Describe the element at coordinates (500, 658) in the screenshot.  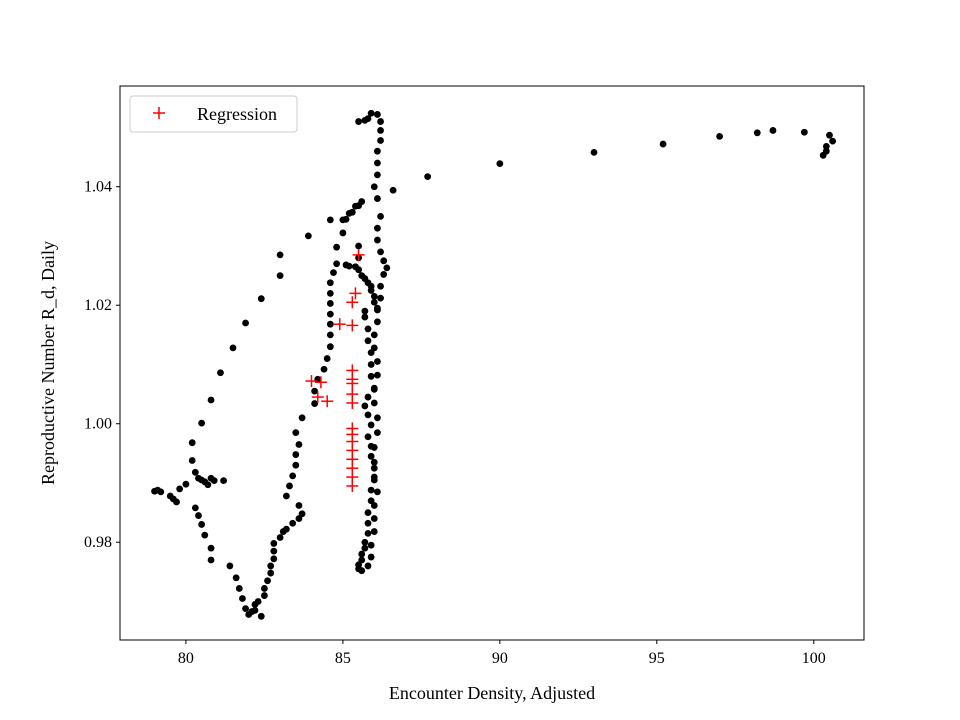
I see `x-tick-label: 90` at that location.